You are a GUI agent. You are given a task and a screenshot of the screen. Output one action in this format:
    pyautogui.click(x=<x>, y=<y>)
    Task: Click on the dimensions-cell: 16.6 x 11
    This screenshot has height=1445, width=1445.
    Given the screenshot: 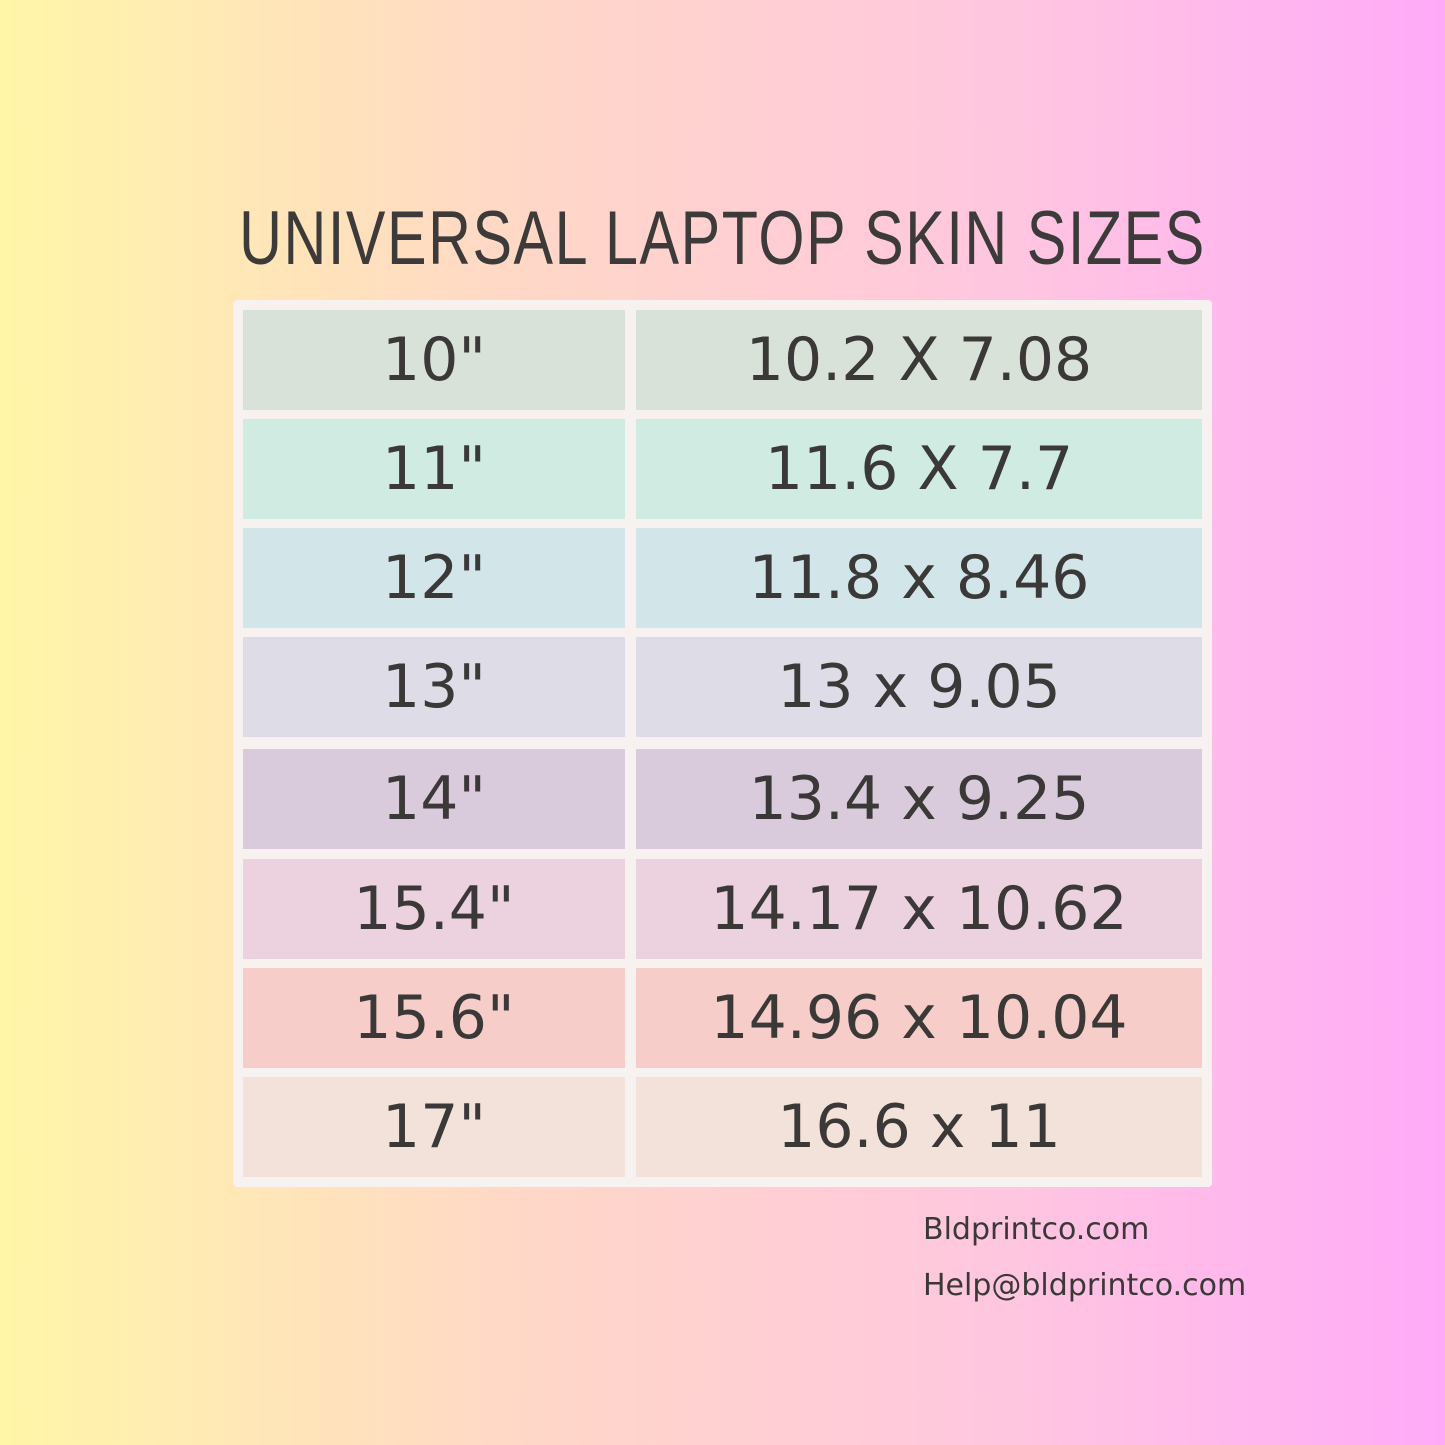 What is the action you would take?
    pyautogui.click(x=919, y=1127)
    